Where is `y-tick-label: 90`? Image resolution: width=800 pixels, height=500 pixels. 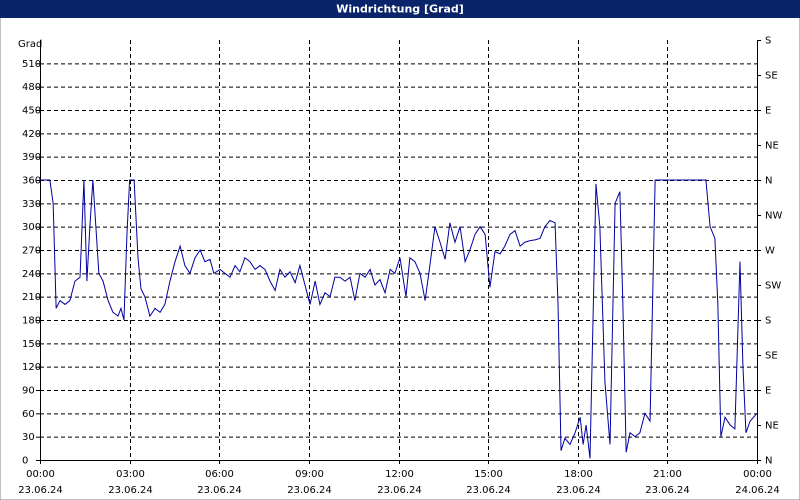 y-tick-label: 90 is located at coordinates (28, 391).